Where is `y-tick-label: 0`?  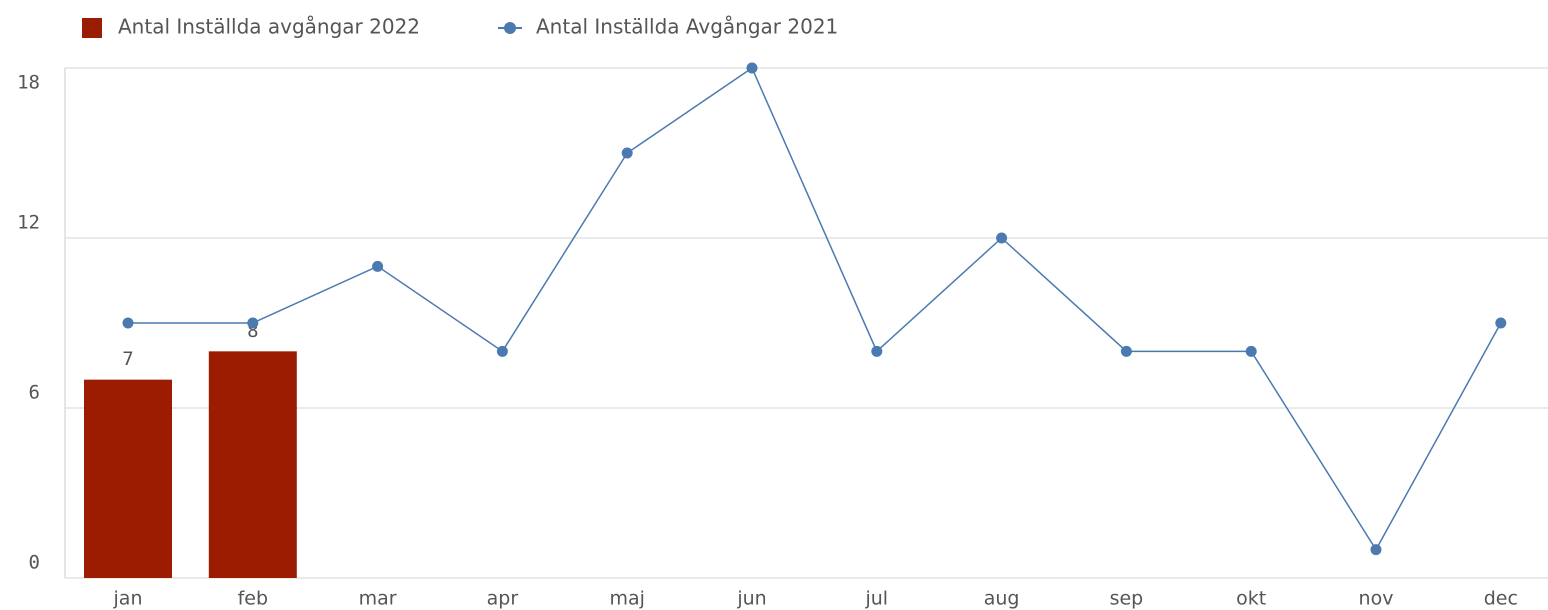
y-tick-label: 0 is located at coordinates (34, 563).